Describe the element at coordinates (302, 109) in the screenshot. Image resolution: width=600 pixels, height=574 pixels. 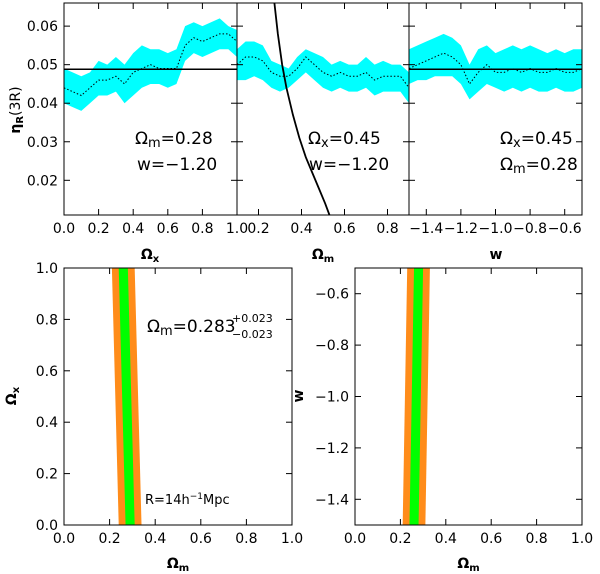
I see `top2-reference-curve` at that location.